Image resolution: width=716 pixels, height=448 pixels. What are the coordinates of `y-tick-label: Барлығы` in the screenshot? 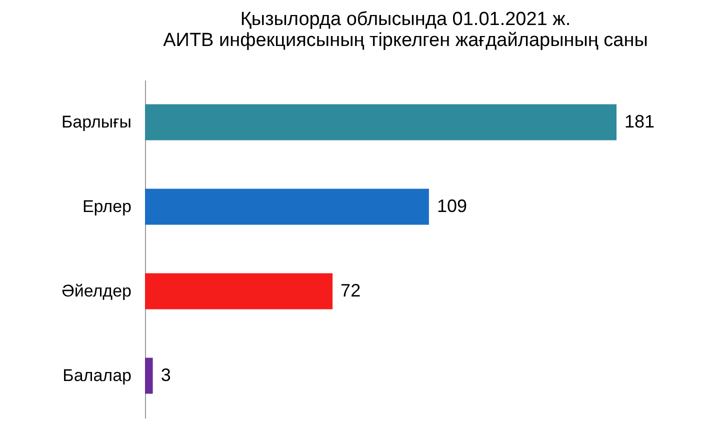 It's located at (96, 122).